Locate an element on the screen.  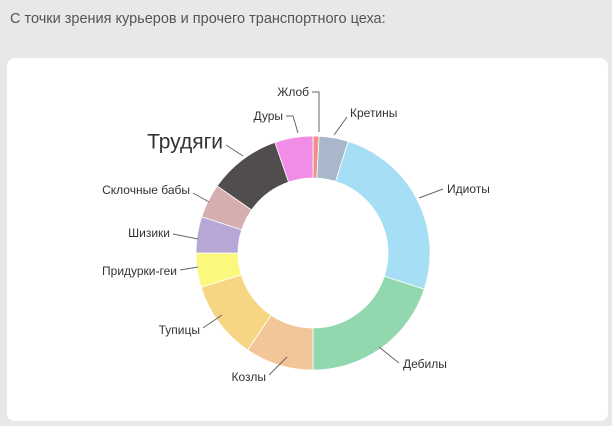
slice-label-9: Трудяги is located at coordinates (185, 142).